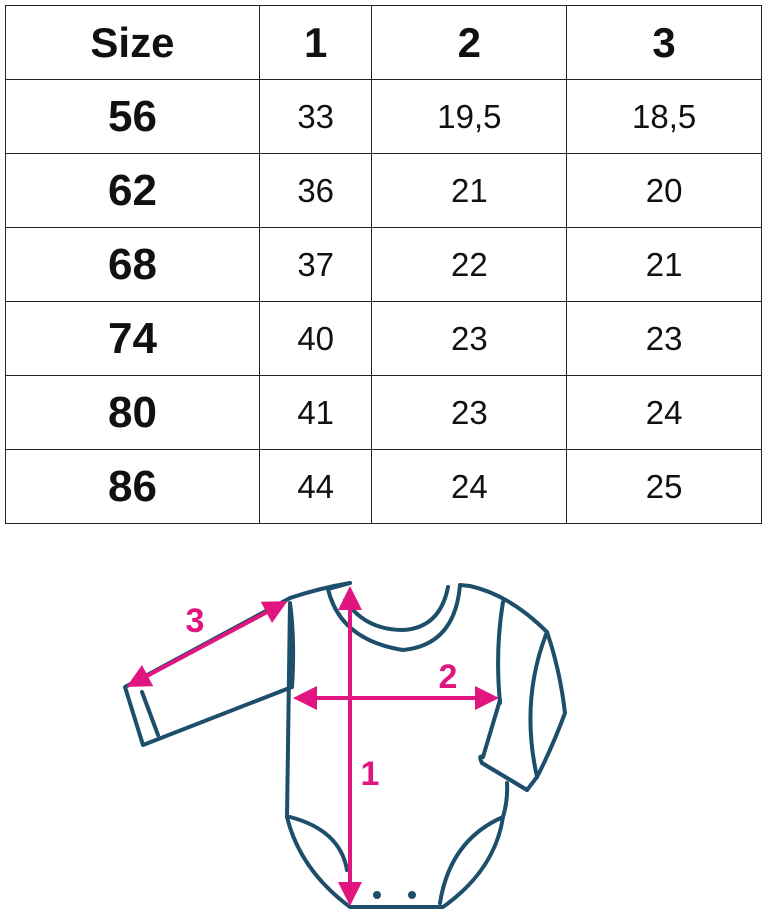 This screenshot has height=917, width=766. What do you see at coordinates (132, 264) in the screenshot?
I see `size-cell: 68` at bounding box center [132, 264].